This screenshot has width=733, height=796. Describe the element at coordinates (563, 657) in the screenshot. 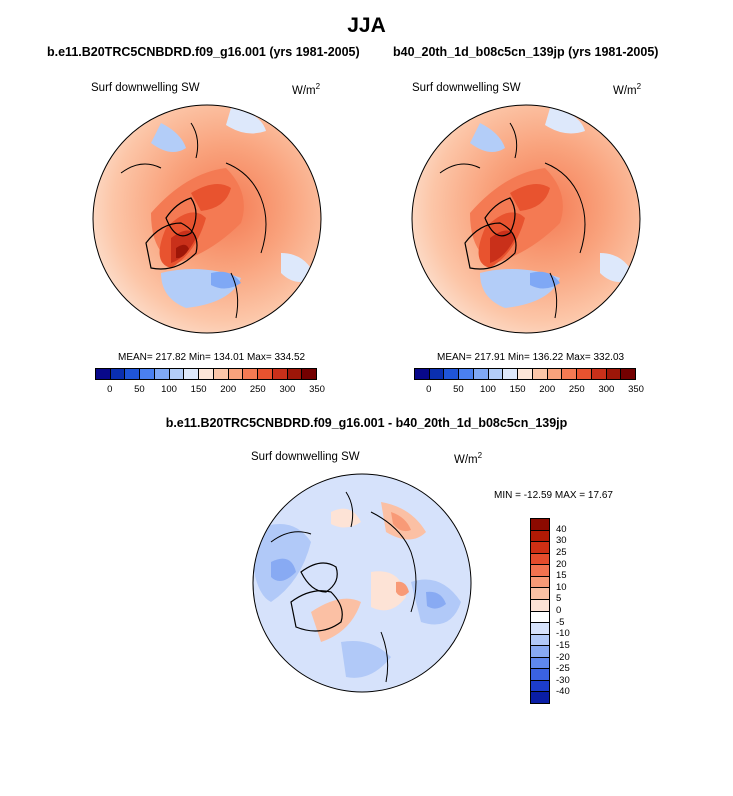

I see `difference-colorbar-tick-label: -20` at that location.